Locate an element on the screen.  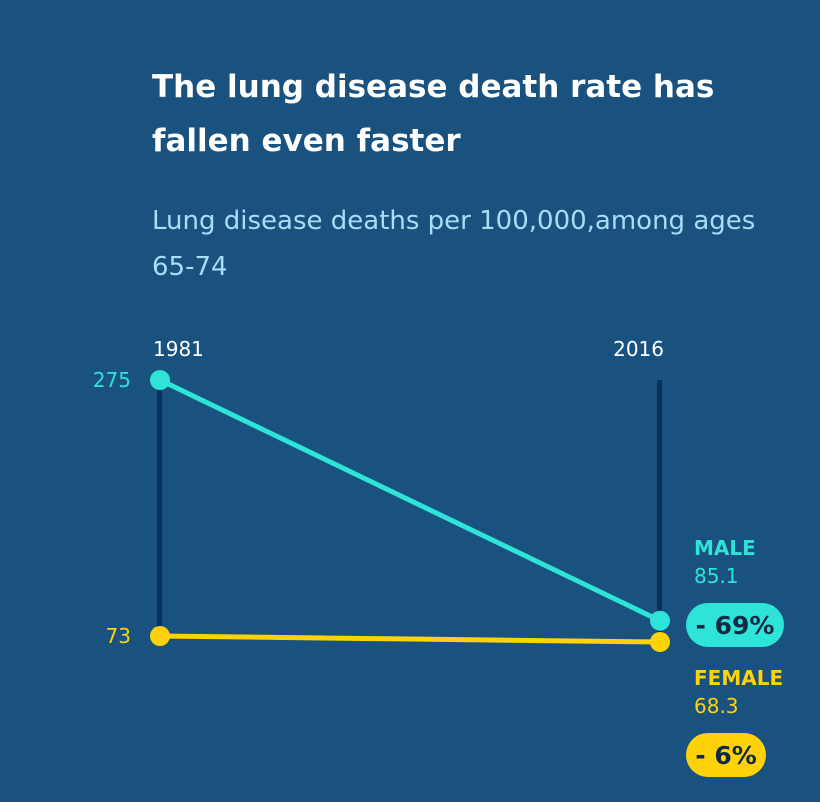
female-point-1981 is located at coordinates (160, 636).